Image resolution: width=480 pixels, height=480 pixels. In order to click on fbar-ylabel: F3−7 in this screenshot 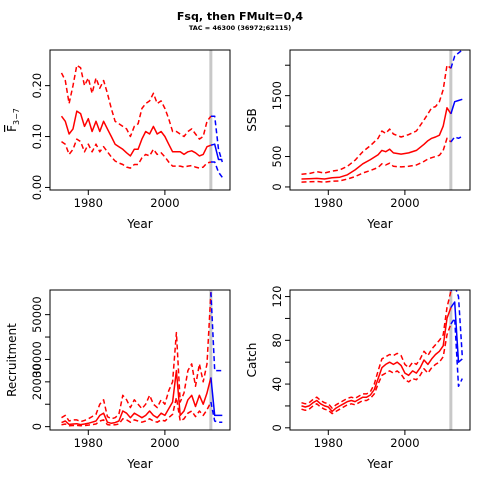, I will do `click(13, 120)`.